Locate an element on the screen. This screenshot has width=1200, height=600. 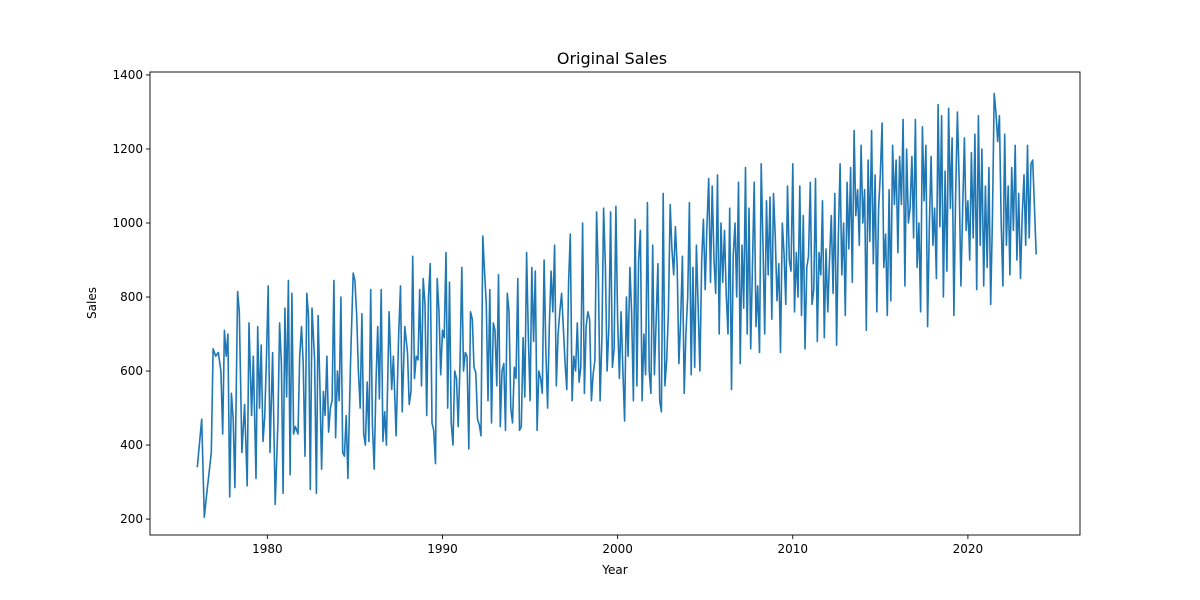
y-tick-label: 400 is located at coordinates (131, 445).